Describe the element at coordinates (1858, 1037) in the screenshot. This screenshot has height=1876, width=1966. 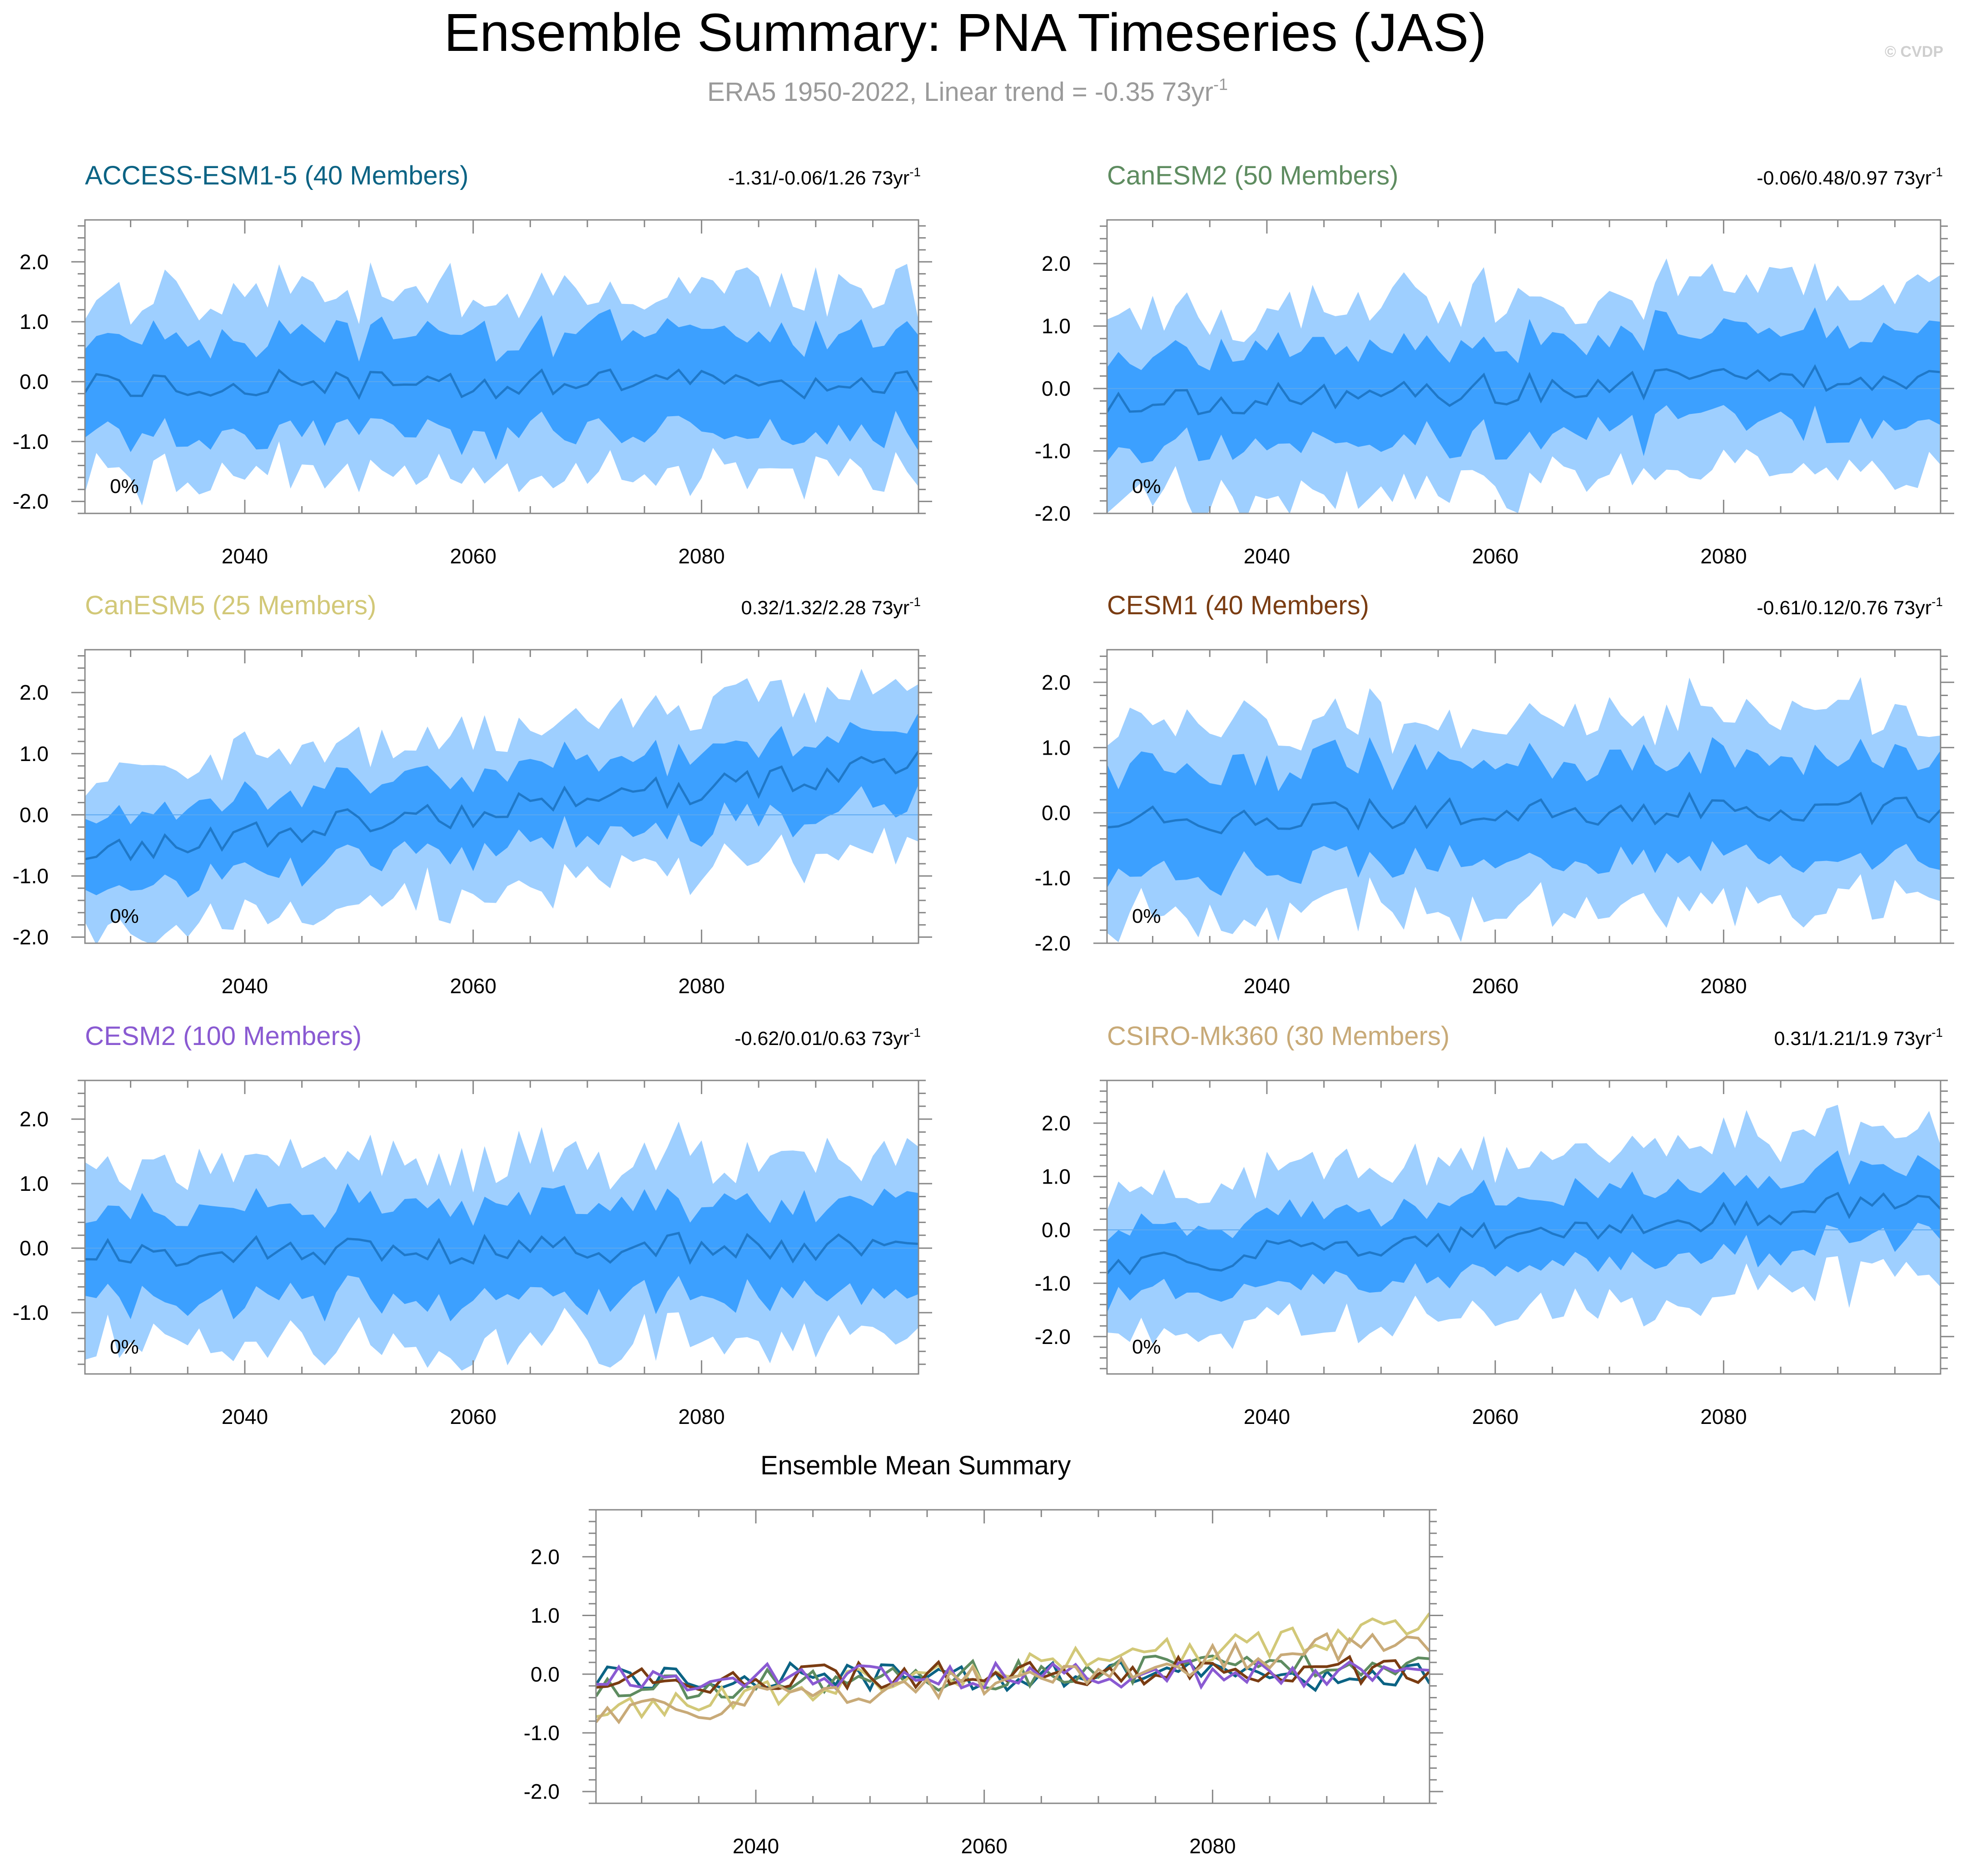
I see `panel-trend: 0.31/1.21/1.9 73yr-1` at that location.